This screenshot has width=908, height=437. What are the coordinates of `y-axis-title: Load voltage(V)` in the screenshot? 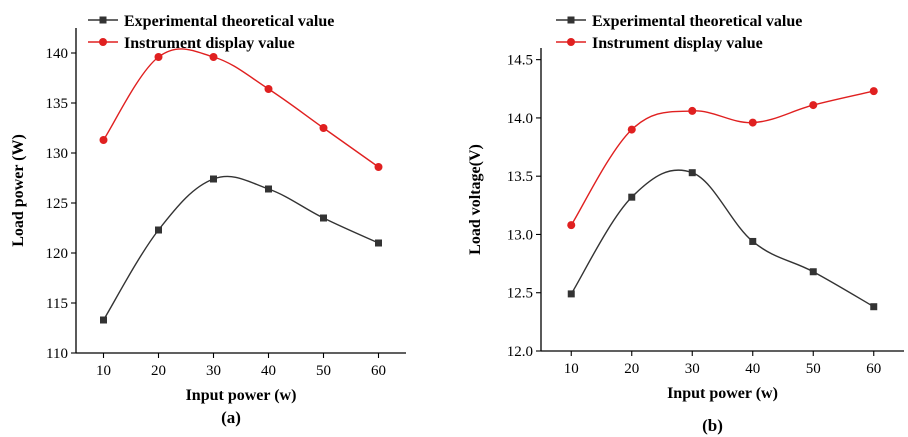 It's located at (475, 199).